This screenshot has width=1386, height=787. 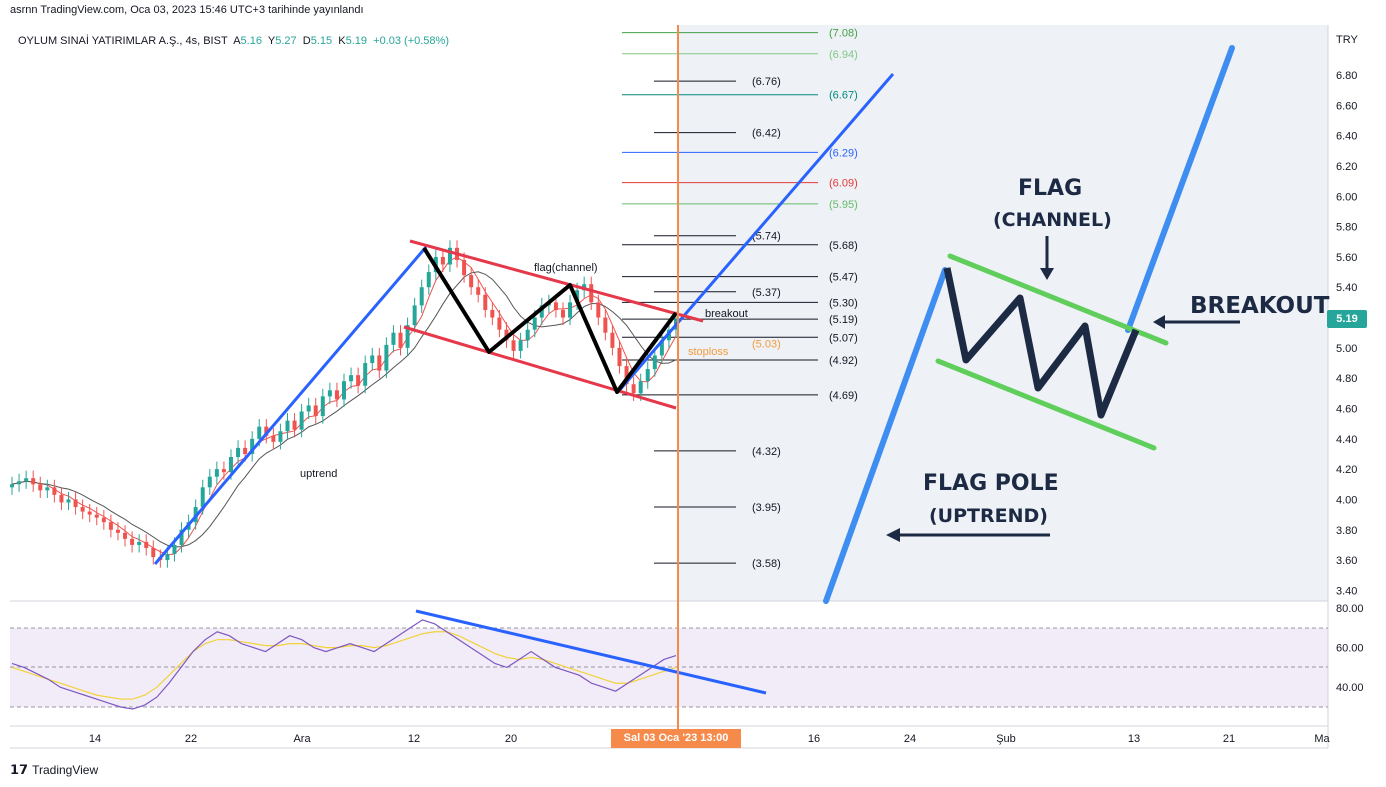 I want to click on breakout-trend-line, so click(x=755, y=233).